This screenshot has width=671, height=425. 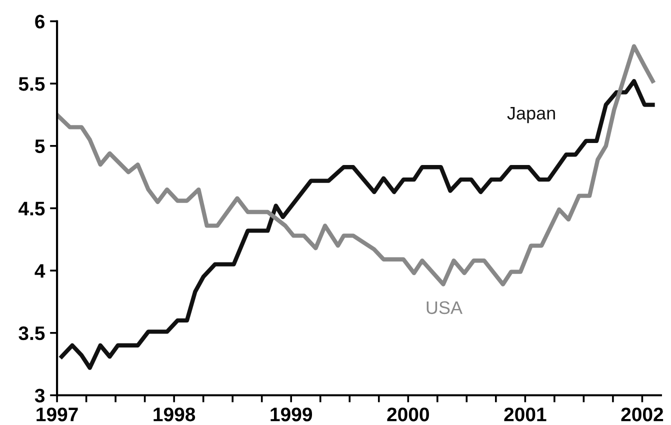 What do you see at coordinates (31, 209) in the screenshot?
I see `y-tick-label: 4.5` at bounding box center [31, 209].